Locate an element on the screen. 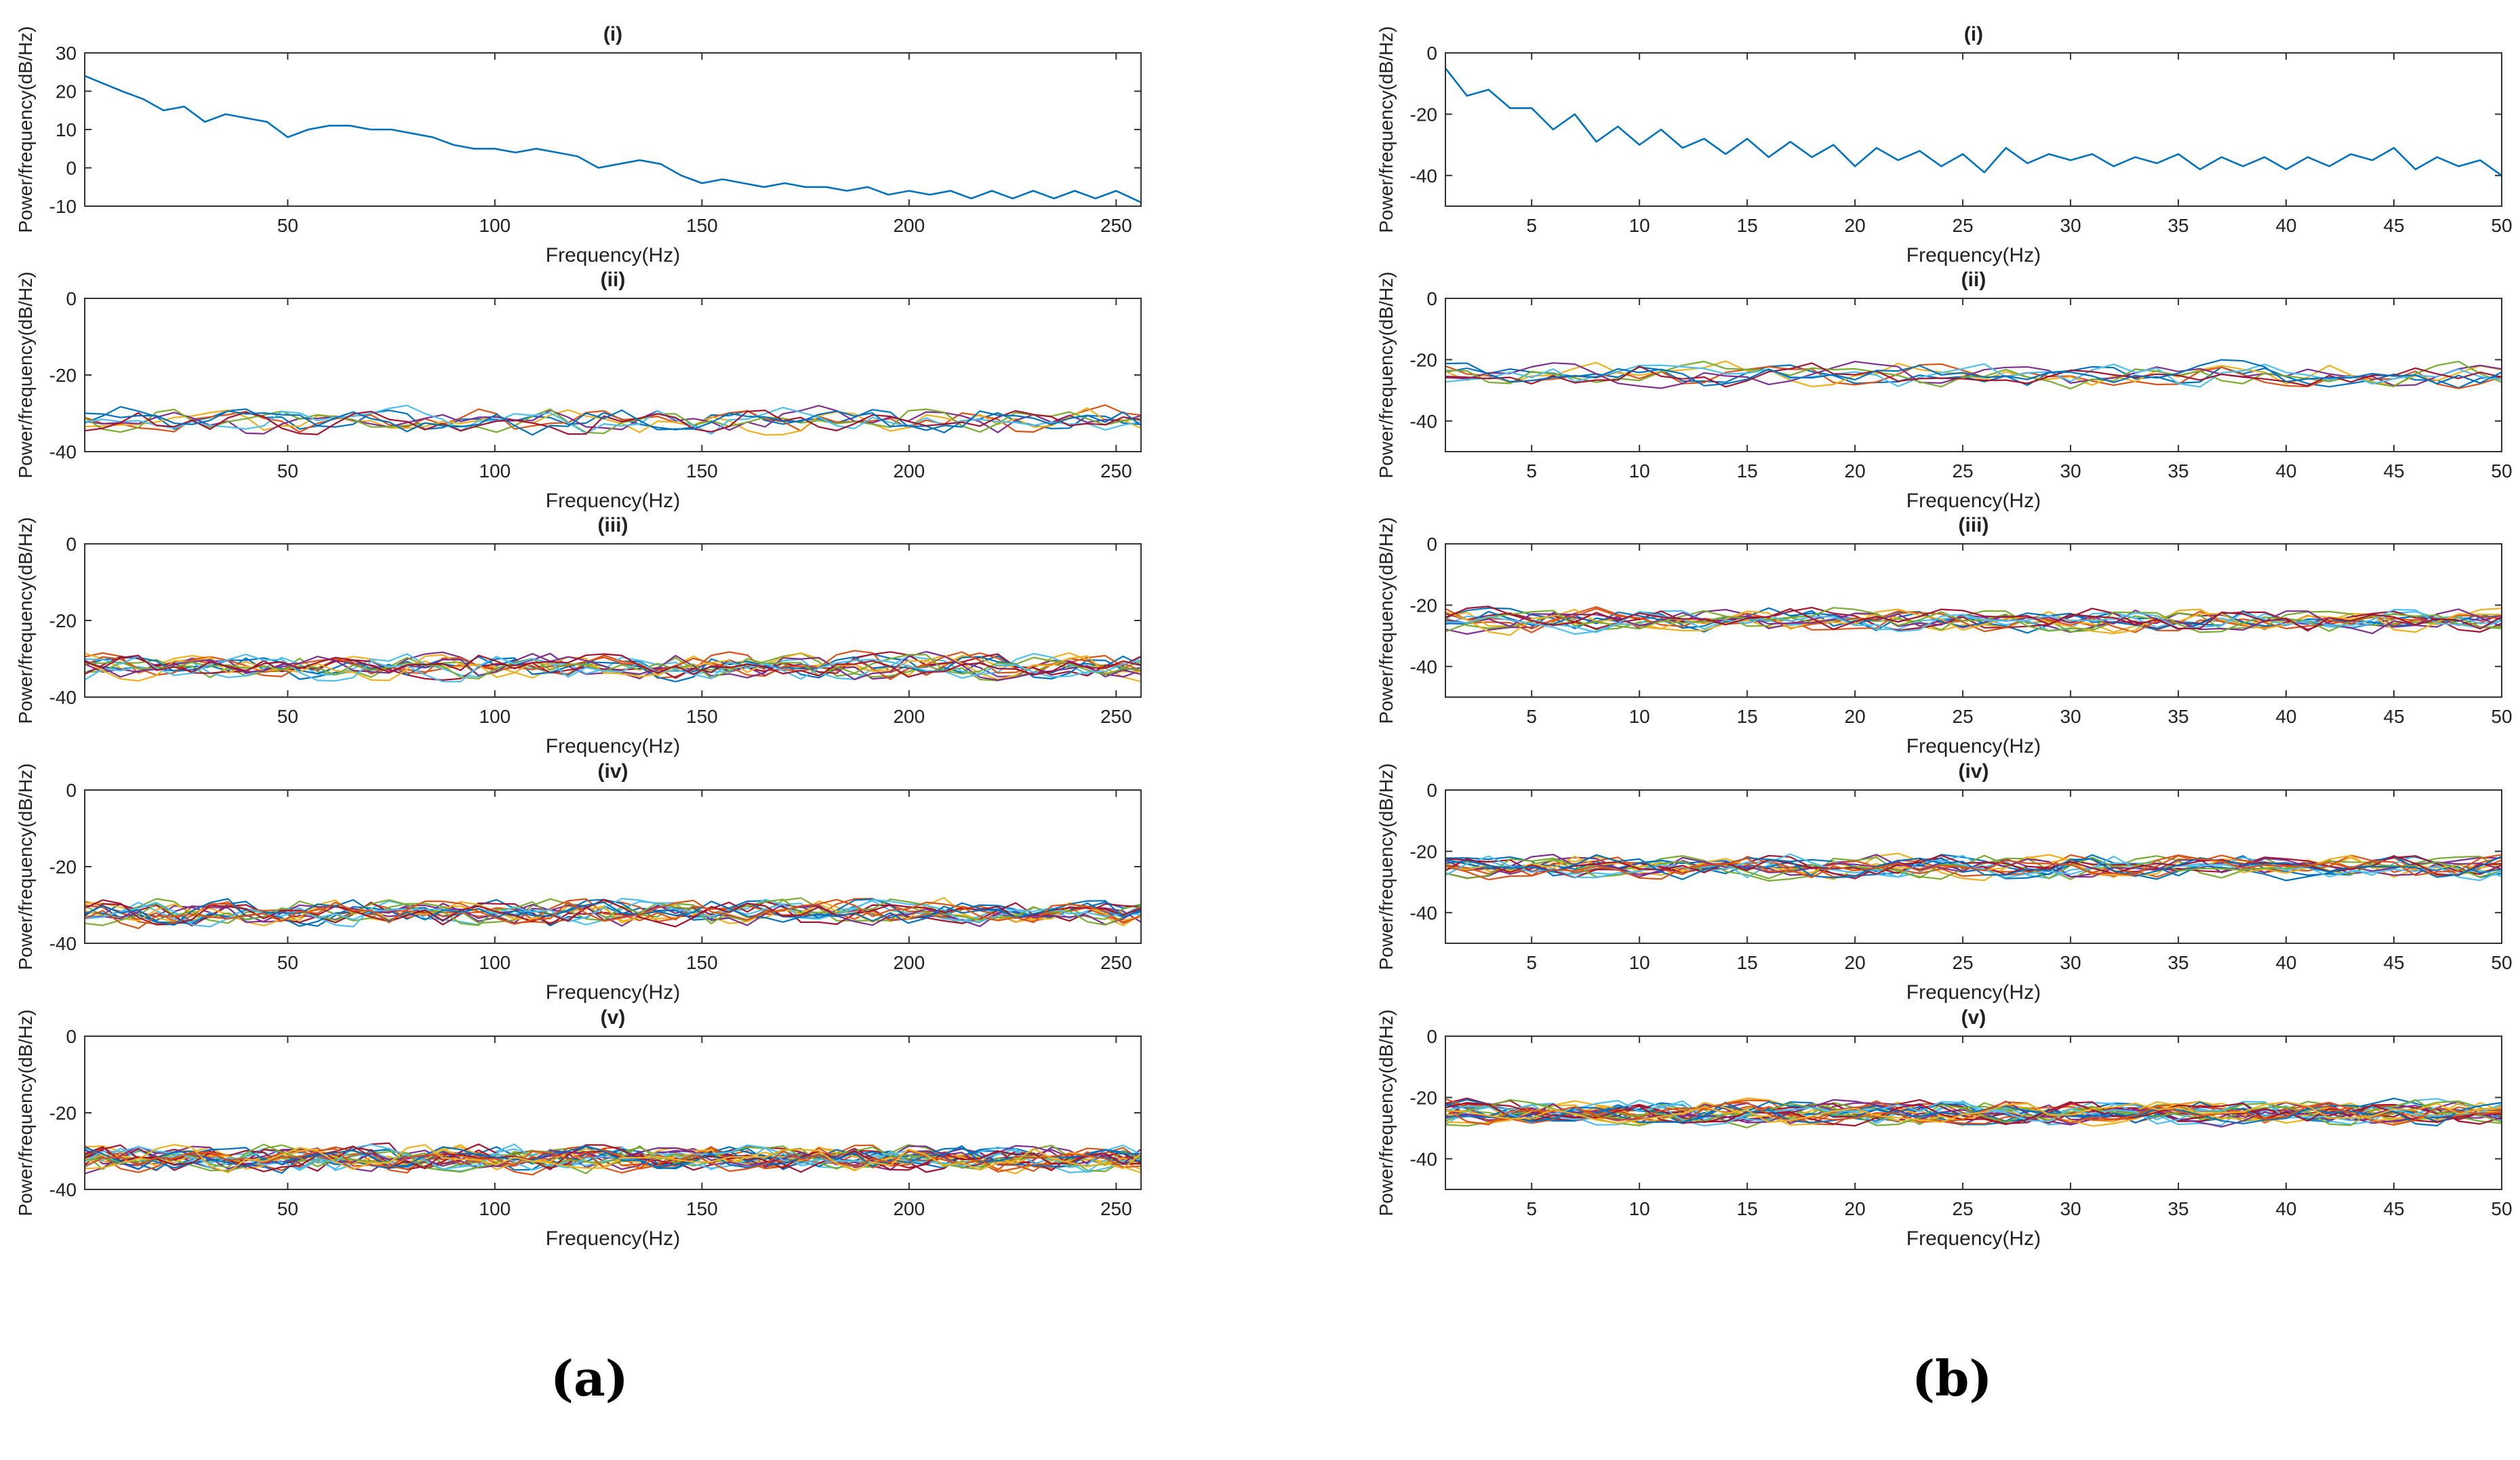 The height and width of the screenshot is (1460, 2520). y-tick-label: -10 is located at coordinates (63, 206).